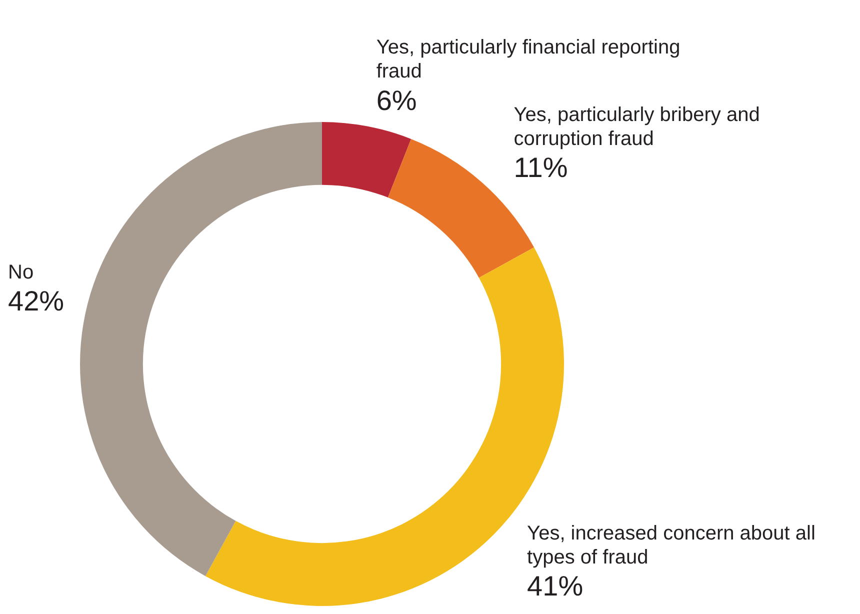  Describe the element at coordinates (541, 168) in the screenshot. I see `data-label: 11%` at that location.